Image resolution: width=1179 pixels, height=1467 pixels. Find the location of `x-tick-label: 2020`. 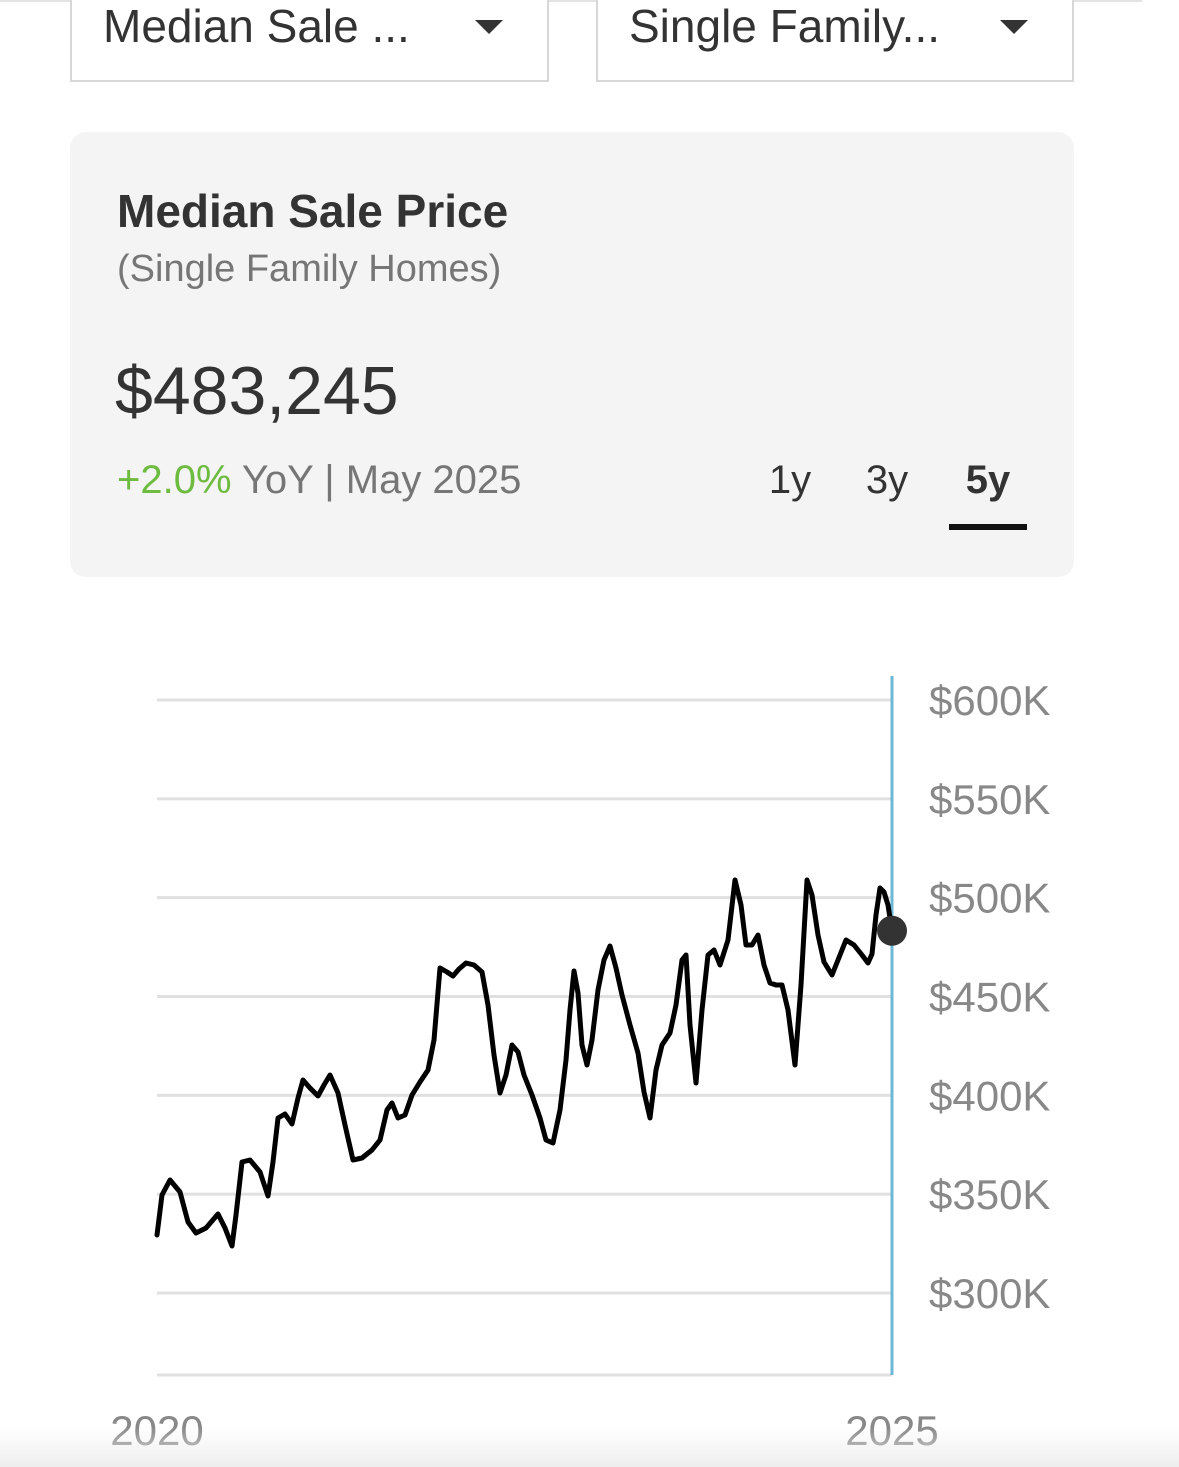

x-tick-label: 2020 is located at coordinates (156, 1430).